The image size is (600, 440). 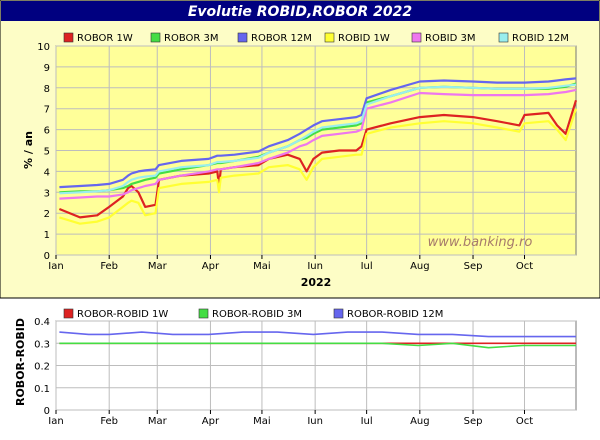 I want to click on y-tick-label: 7, so click(x=47, y=110).